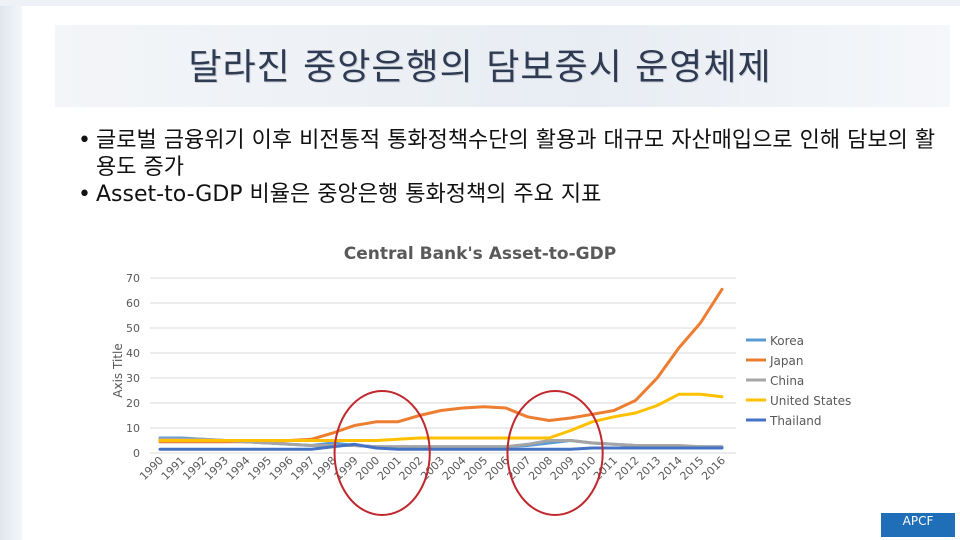 The height and width of the screenshot is (540, 960). Describe the element at coordinates (480, 67) in the screenshot. I see `slide-title: 달라진 중앙은행의 담보중시 운영체제` at that location.